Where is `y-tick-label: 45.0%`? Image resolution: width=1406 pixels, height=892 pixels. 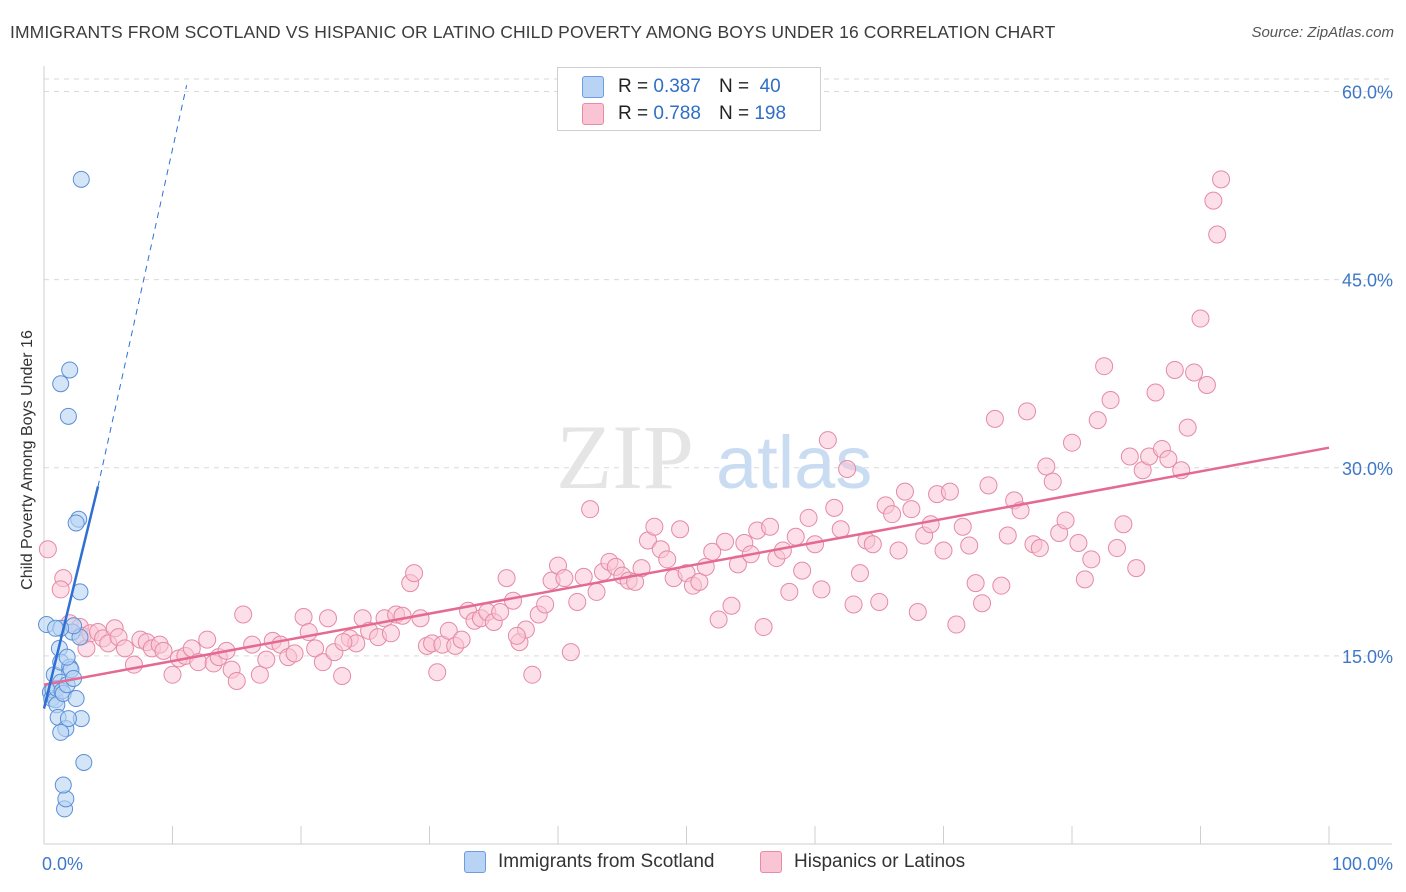
y-tick-label: 45.0% is located at coordinates (1367, 281).